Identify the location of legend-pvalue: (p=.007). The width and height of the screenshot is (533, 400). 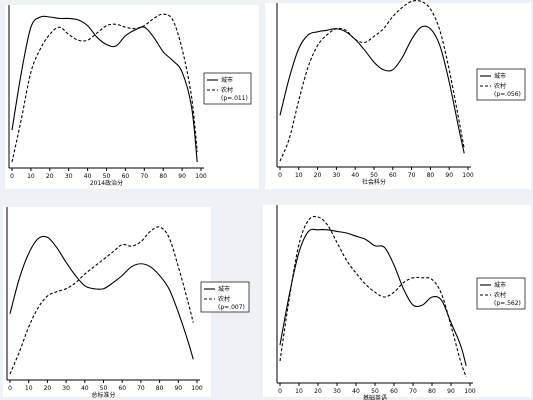
(231, 307).